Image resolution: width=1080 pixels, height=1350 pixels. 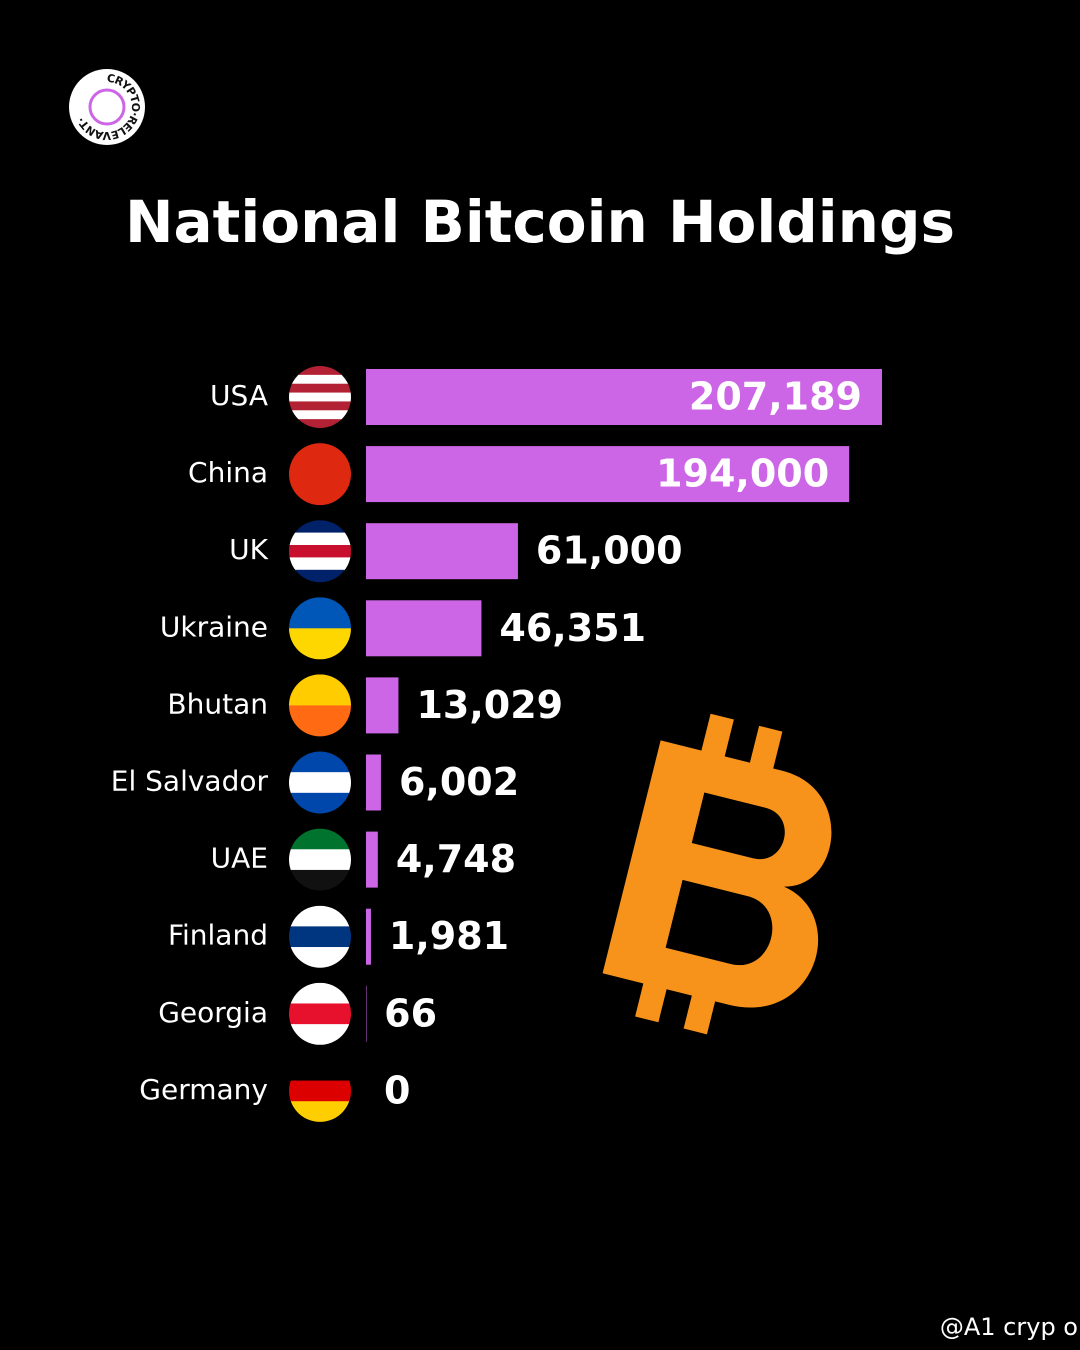 What do you see at coordinates (239, 395) in the screenshot?
I see `category-label: USA` at bounding box center [239, 395].